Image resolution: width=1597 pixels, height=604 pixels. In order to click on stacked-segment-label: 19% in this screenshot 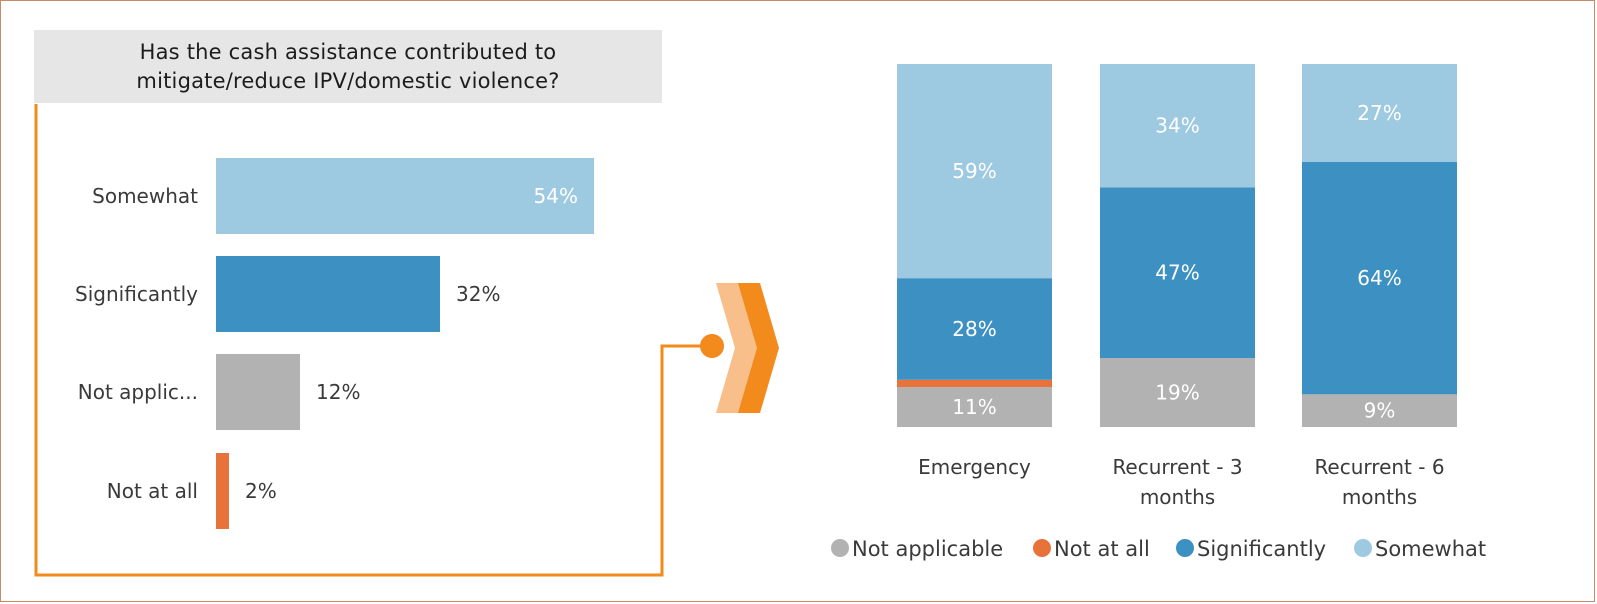, I will do `click(1177, 393)`.